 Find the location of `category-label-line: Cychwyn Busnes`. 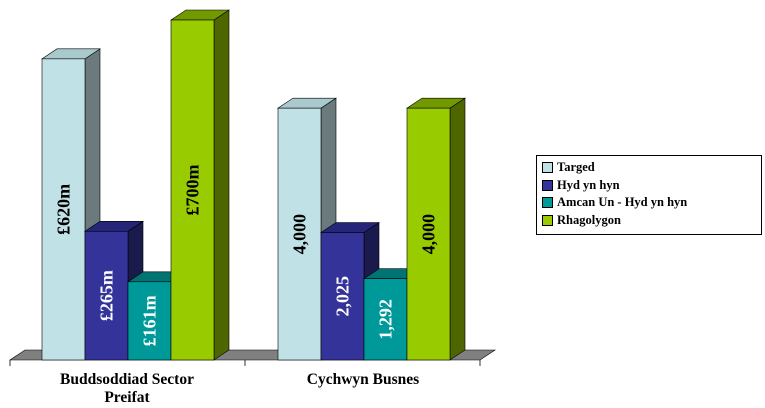

category-label-line: Cychwyn Busnes is located at coordinates (363, 379).